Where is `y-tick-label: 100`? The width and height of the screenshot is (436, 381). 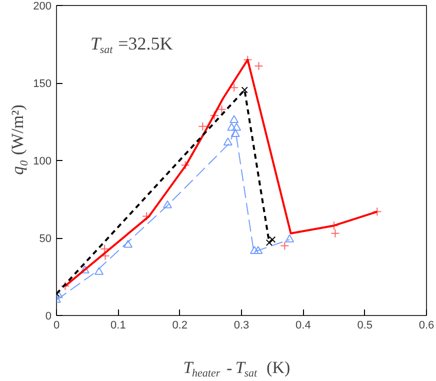 y-tick-label: 100 is located at coordinates (42, 162).